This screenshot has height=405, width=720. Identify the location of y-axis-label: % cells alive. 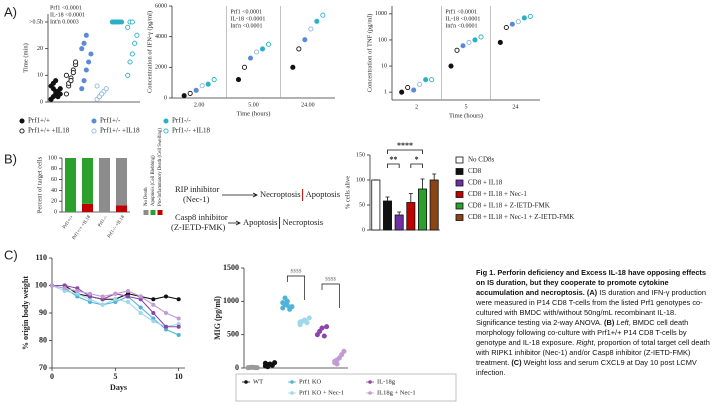
(347, 192).